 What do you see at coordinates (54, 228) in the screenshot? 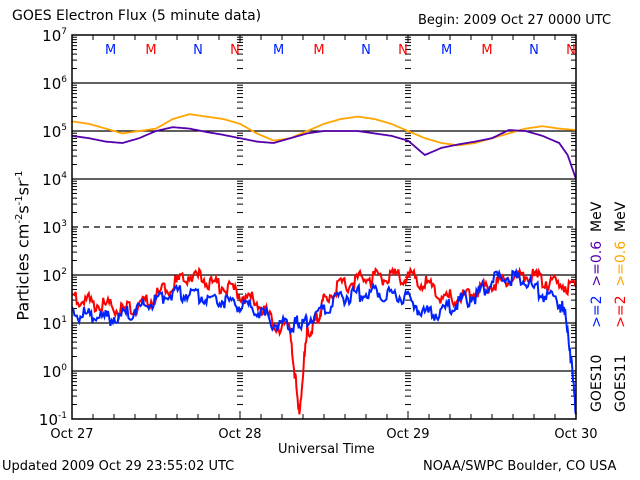
I see `y-tick-label: 103` at bounding box center [54, 228].